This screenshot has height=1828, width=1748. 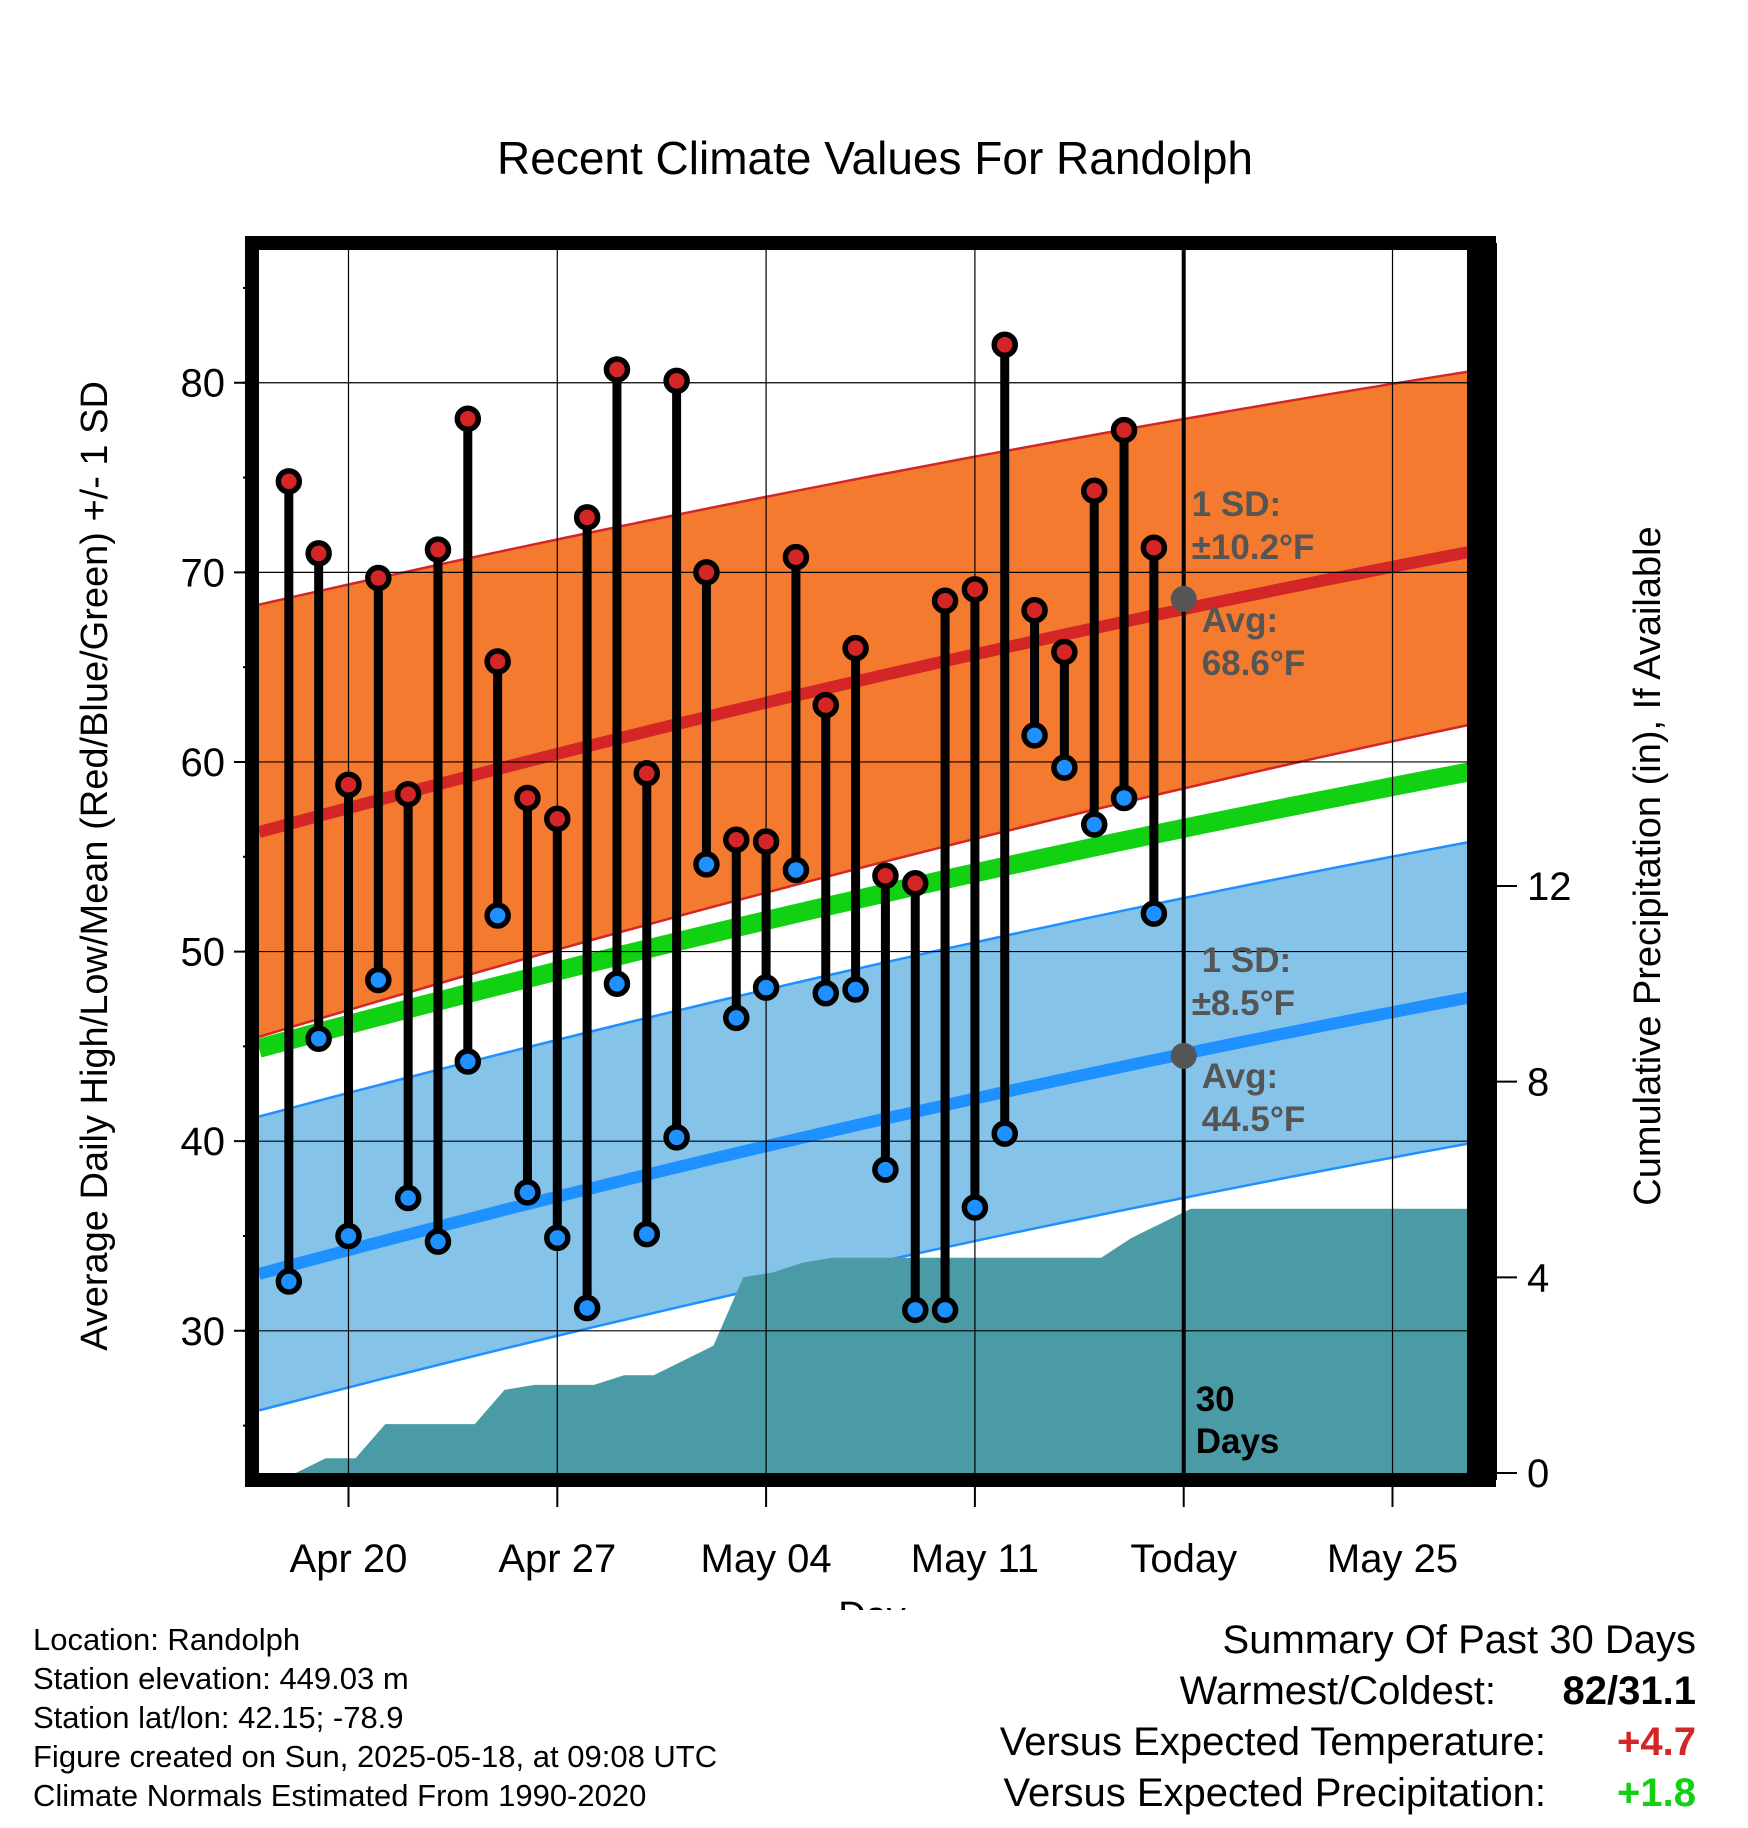 What do you see at coordinates (557, 1559) in the screenshot?
I see `x-tick-label: Apr 27` at bounding box center [557, 1559].